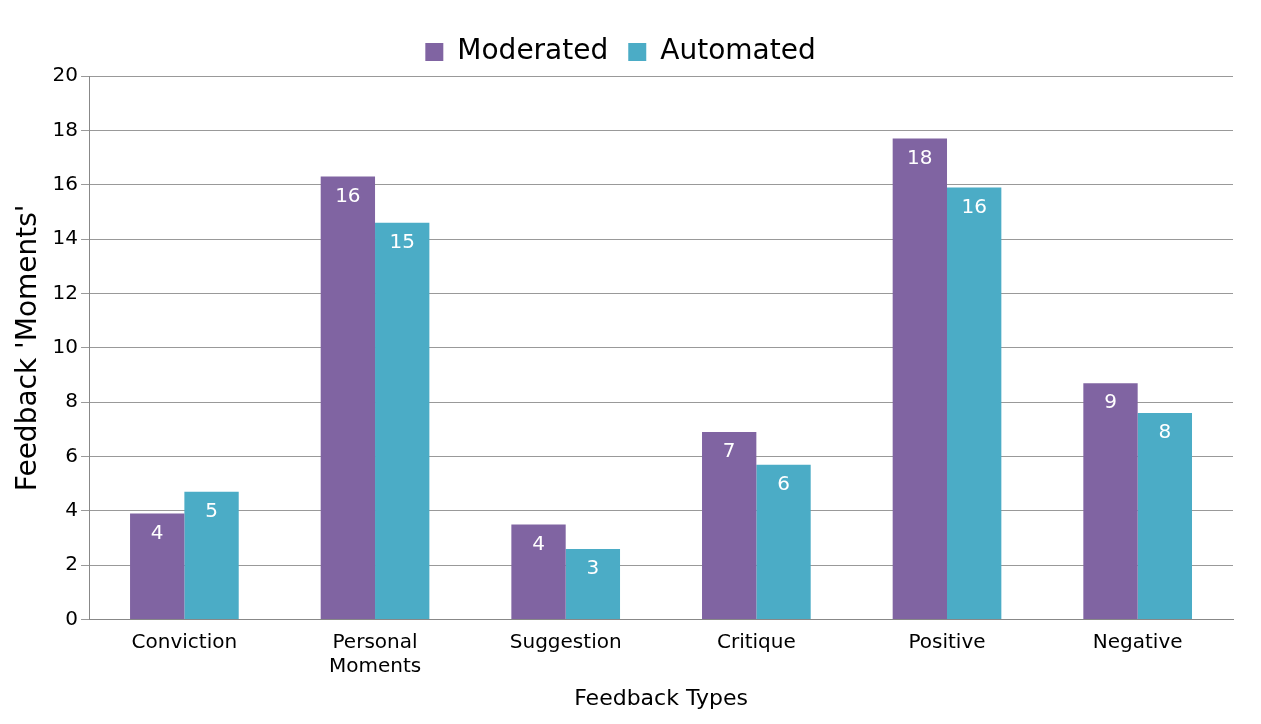  I want to click on x-tick-label: Negative, so click(1137, 640).